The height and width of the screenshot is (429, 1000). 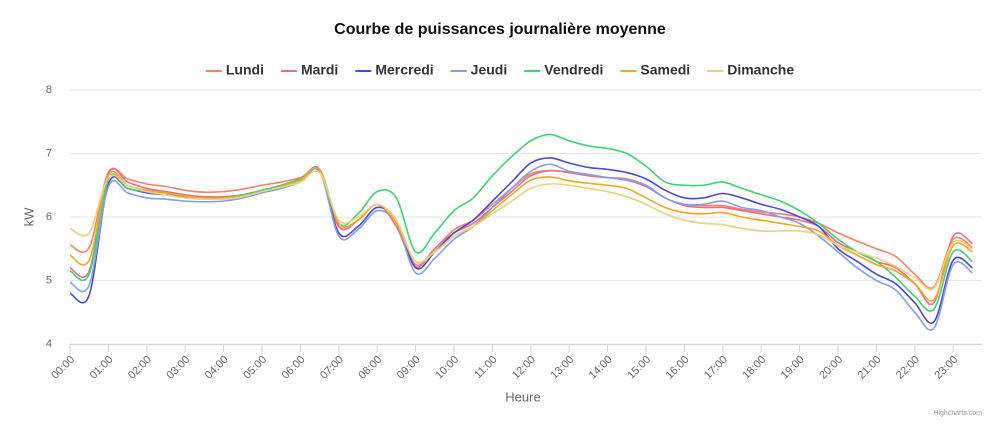 I want to click on x-tick-label: 10:00, so click(x=447, y=368).